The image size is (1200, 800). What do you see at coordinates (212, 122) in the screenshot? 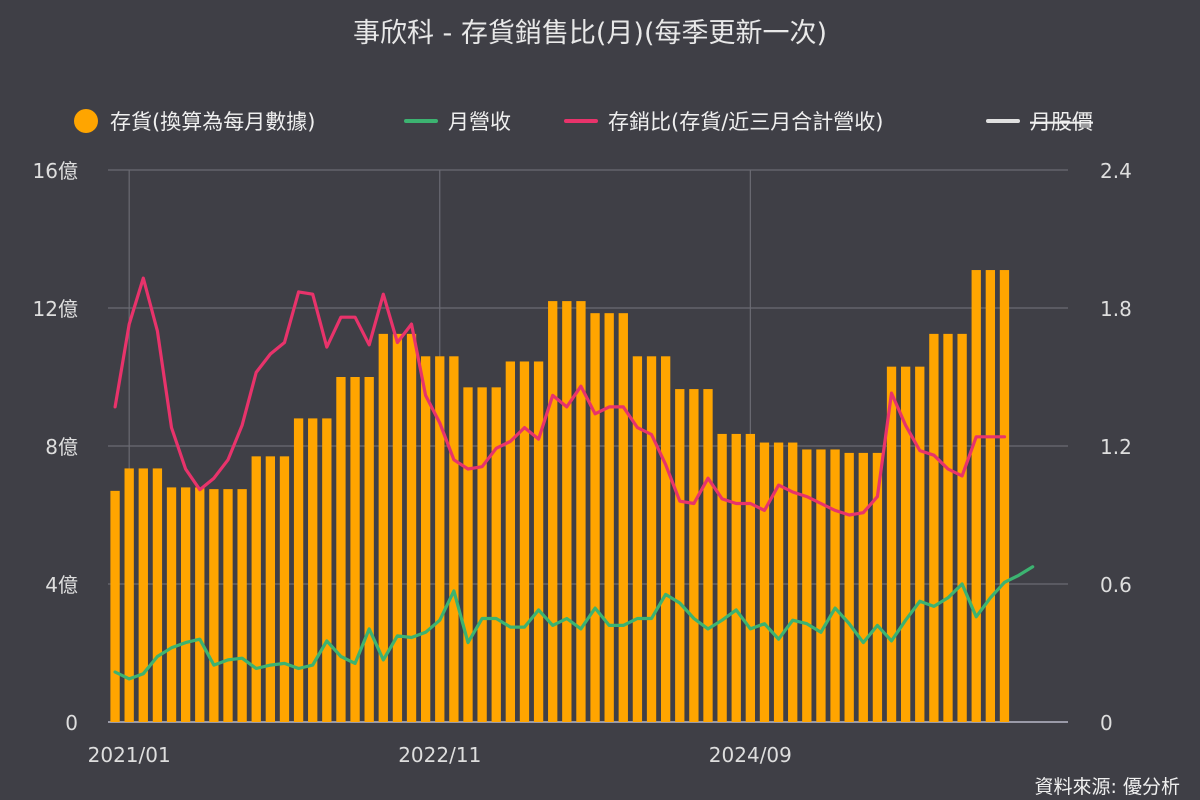
I see `legend-label: 存貨(換算為每月數據)` at bounding box center [212, 122].